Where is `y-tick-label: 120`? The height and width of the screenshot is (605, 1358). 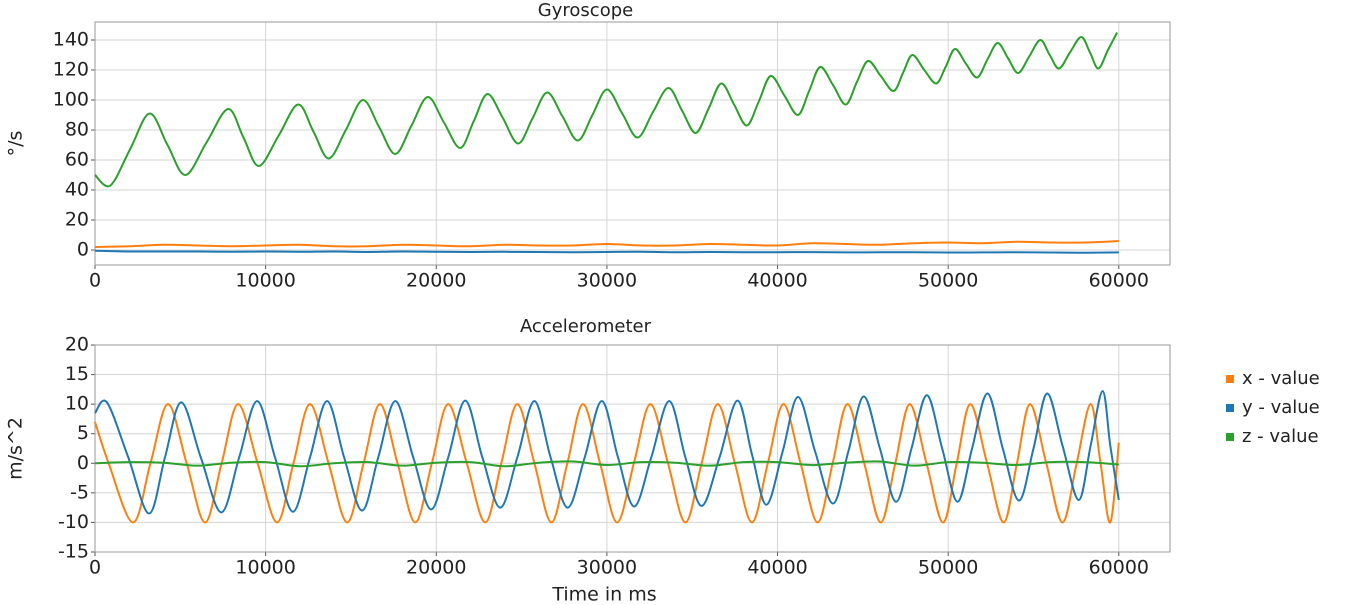 y-tick-label: 120 is located at coordinates (71, 70).